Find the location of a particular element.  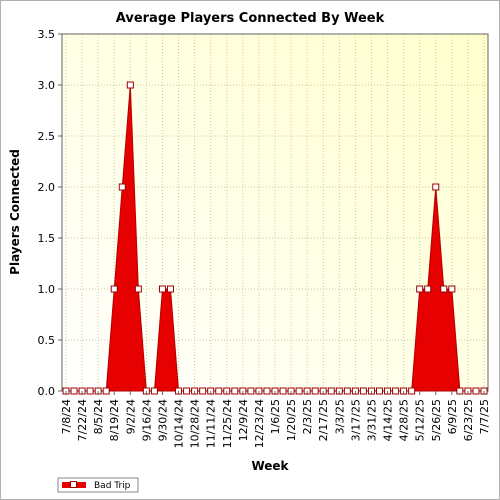

x-tick-label: 11/11/24 is located at coordinates (211, 423).